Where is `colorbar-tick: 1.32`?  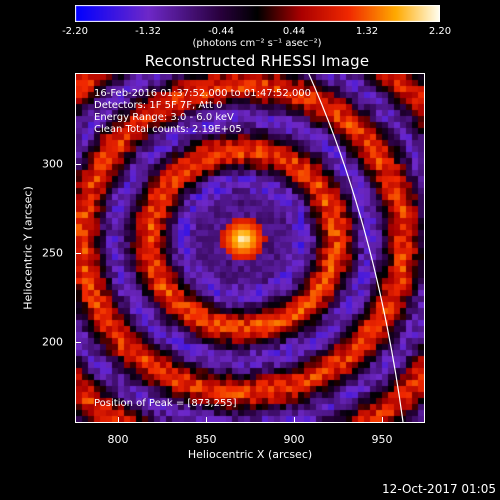
colorbar-tick: 1.32 is located at coordinates (367, 31).